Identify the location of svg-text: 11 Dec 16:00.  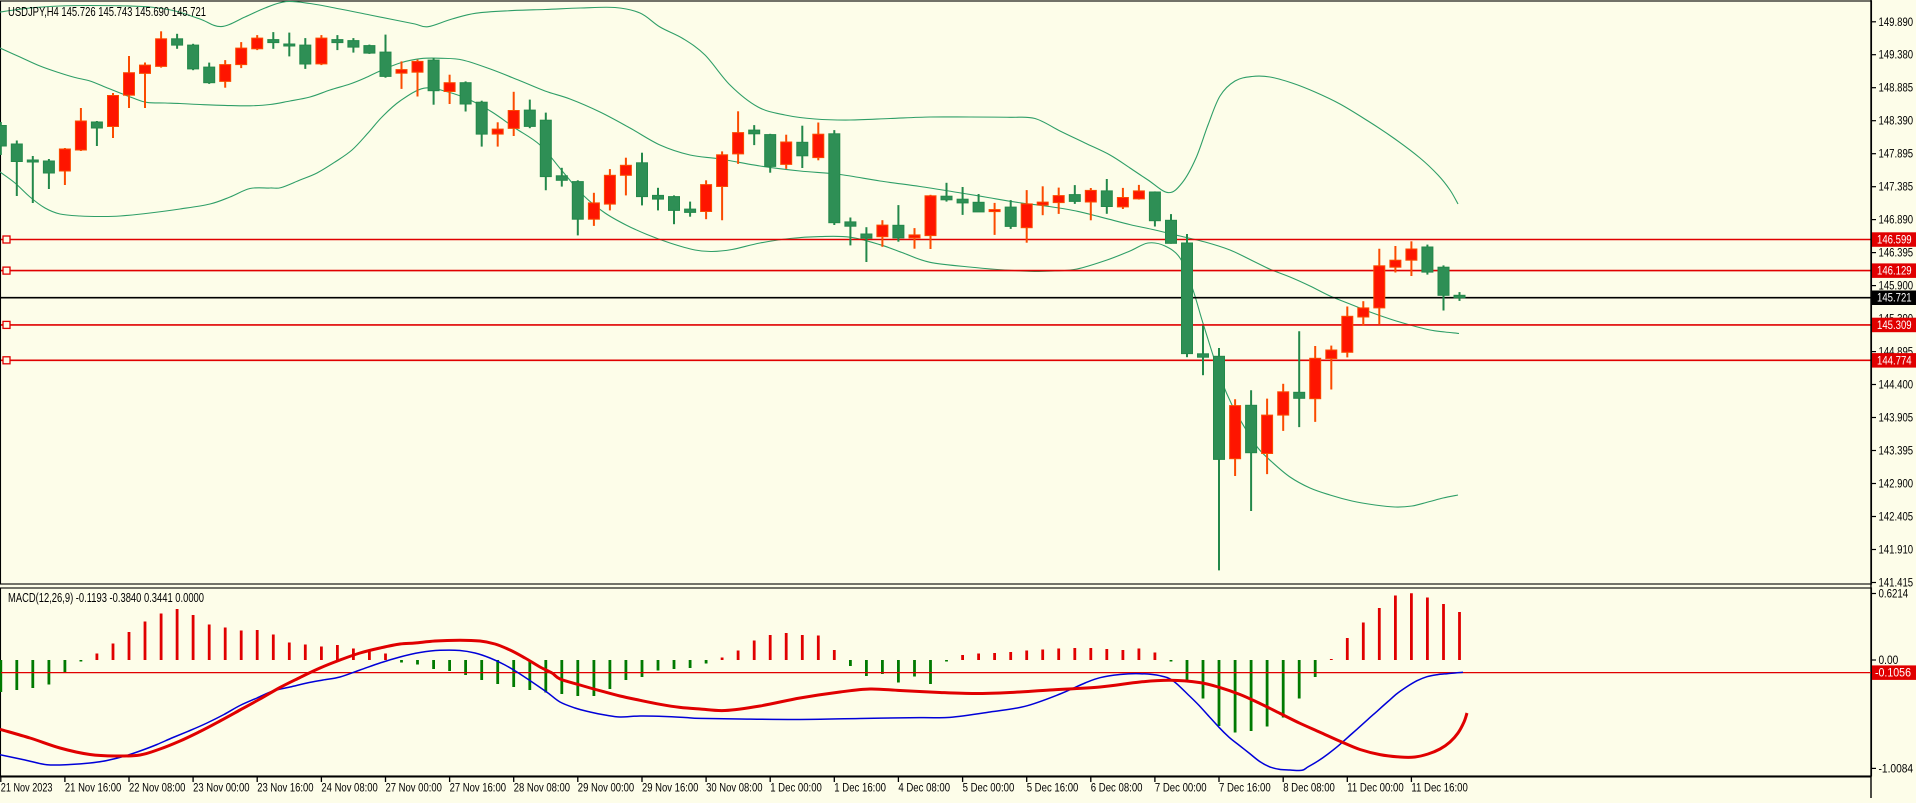
(1439, 789).